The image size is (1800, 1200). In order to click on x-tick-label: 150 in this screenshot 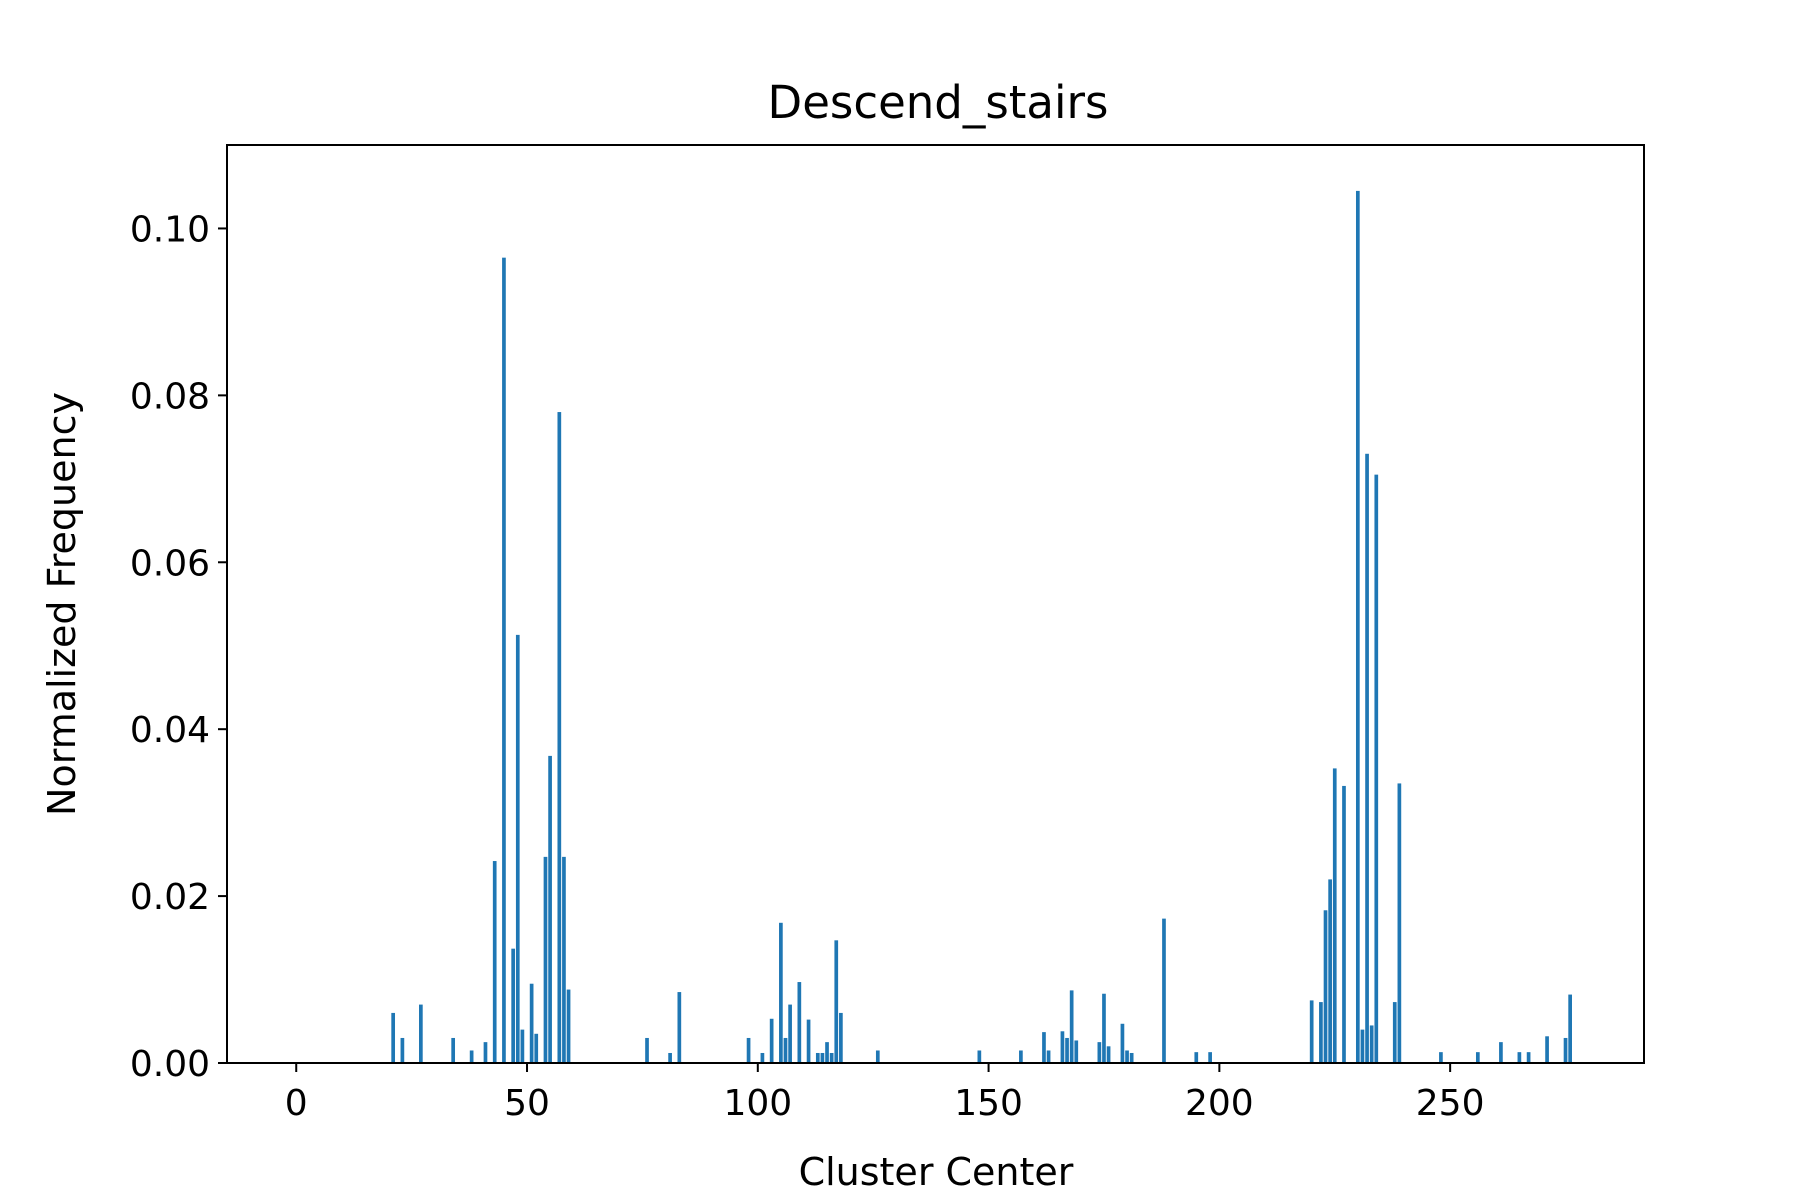, I will do `click(988, 1103)`.